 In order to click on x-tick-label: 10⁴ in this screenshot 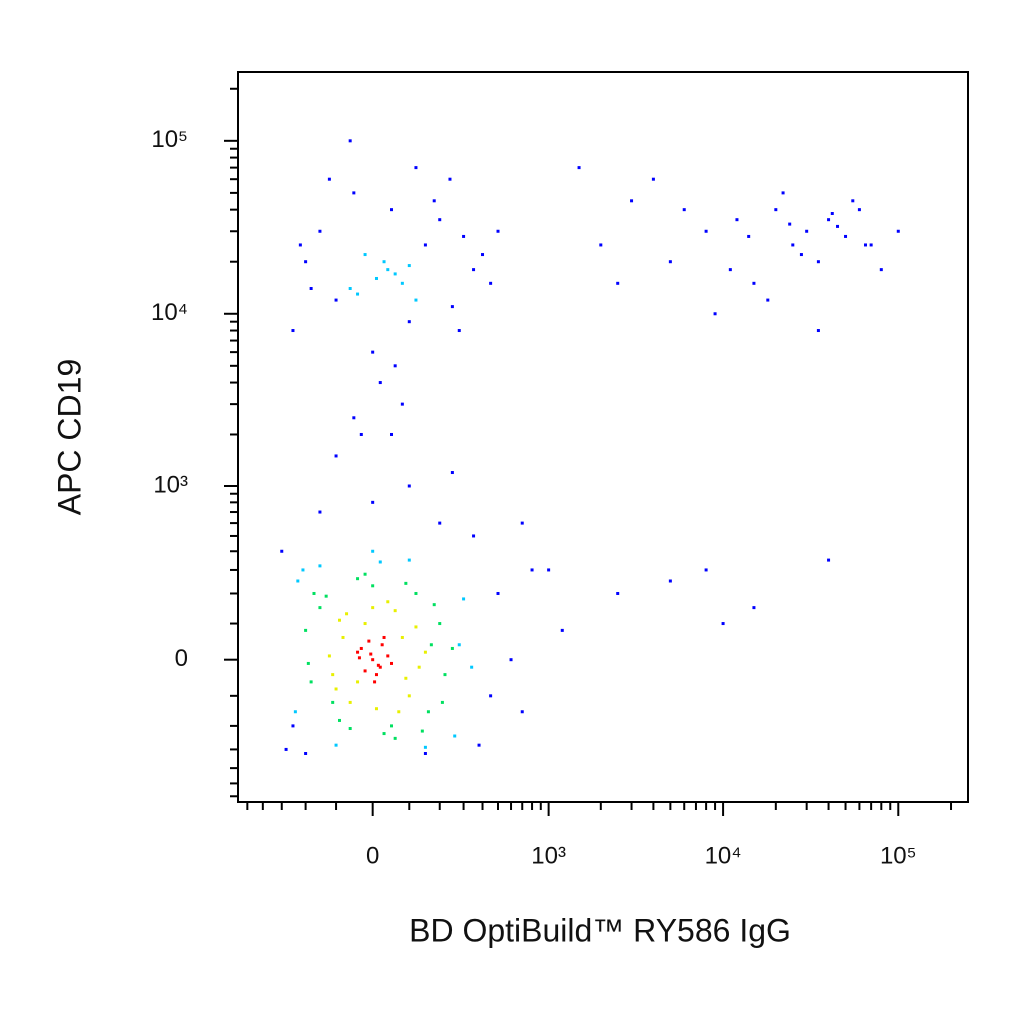, I will do `click(723, 855)`.